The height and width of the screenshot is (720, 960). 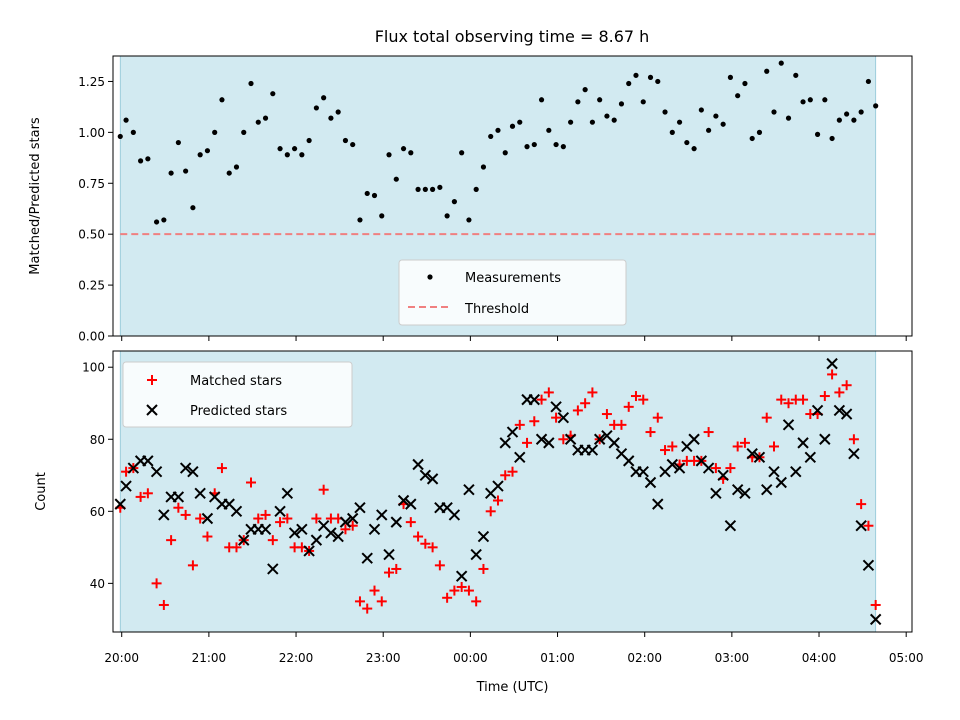 What do you see at coordinates (496, 309) in the screenshot?
I see `threshold-legend-label: Threshold` at bounding box center [496, 309].